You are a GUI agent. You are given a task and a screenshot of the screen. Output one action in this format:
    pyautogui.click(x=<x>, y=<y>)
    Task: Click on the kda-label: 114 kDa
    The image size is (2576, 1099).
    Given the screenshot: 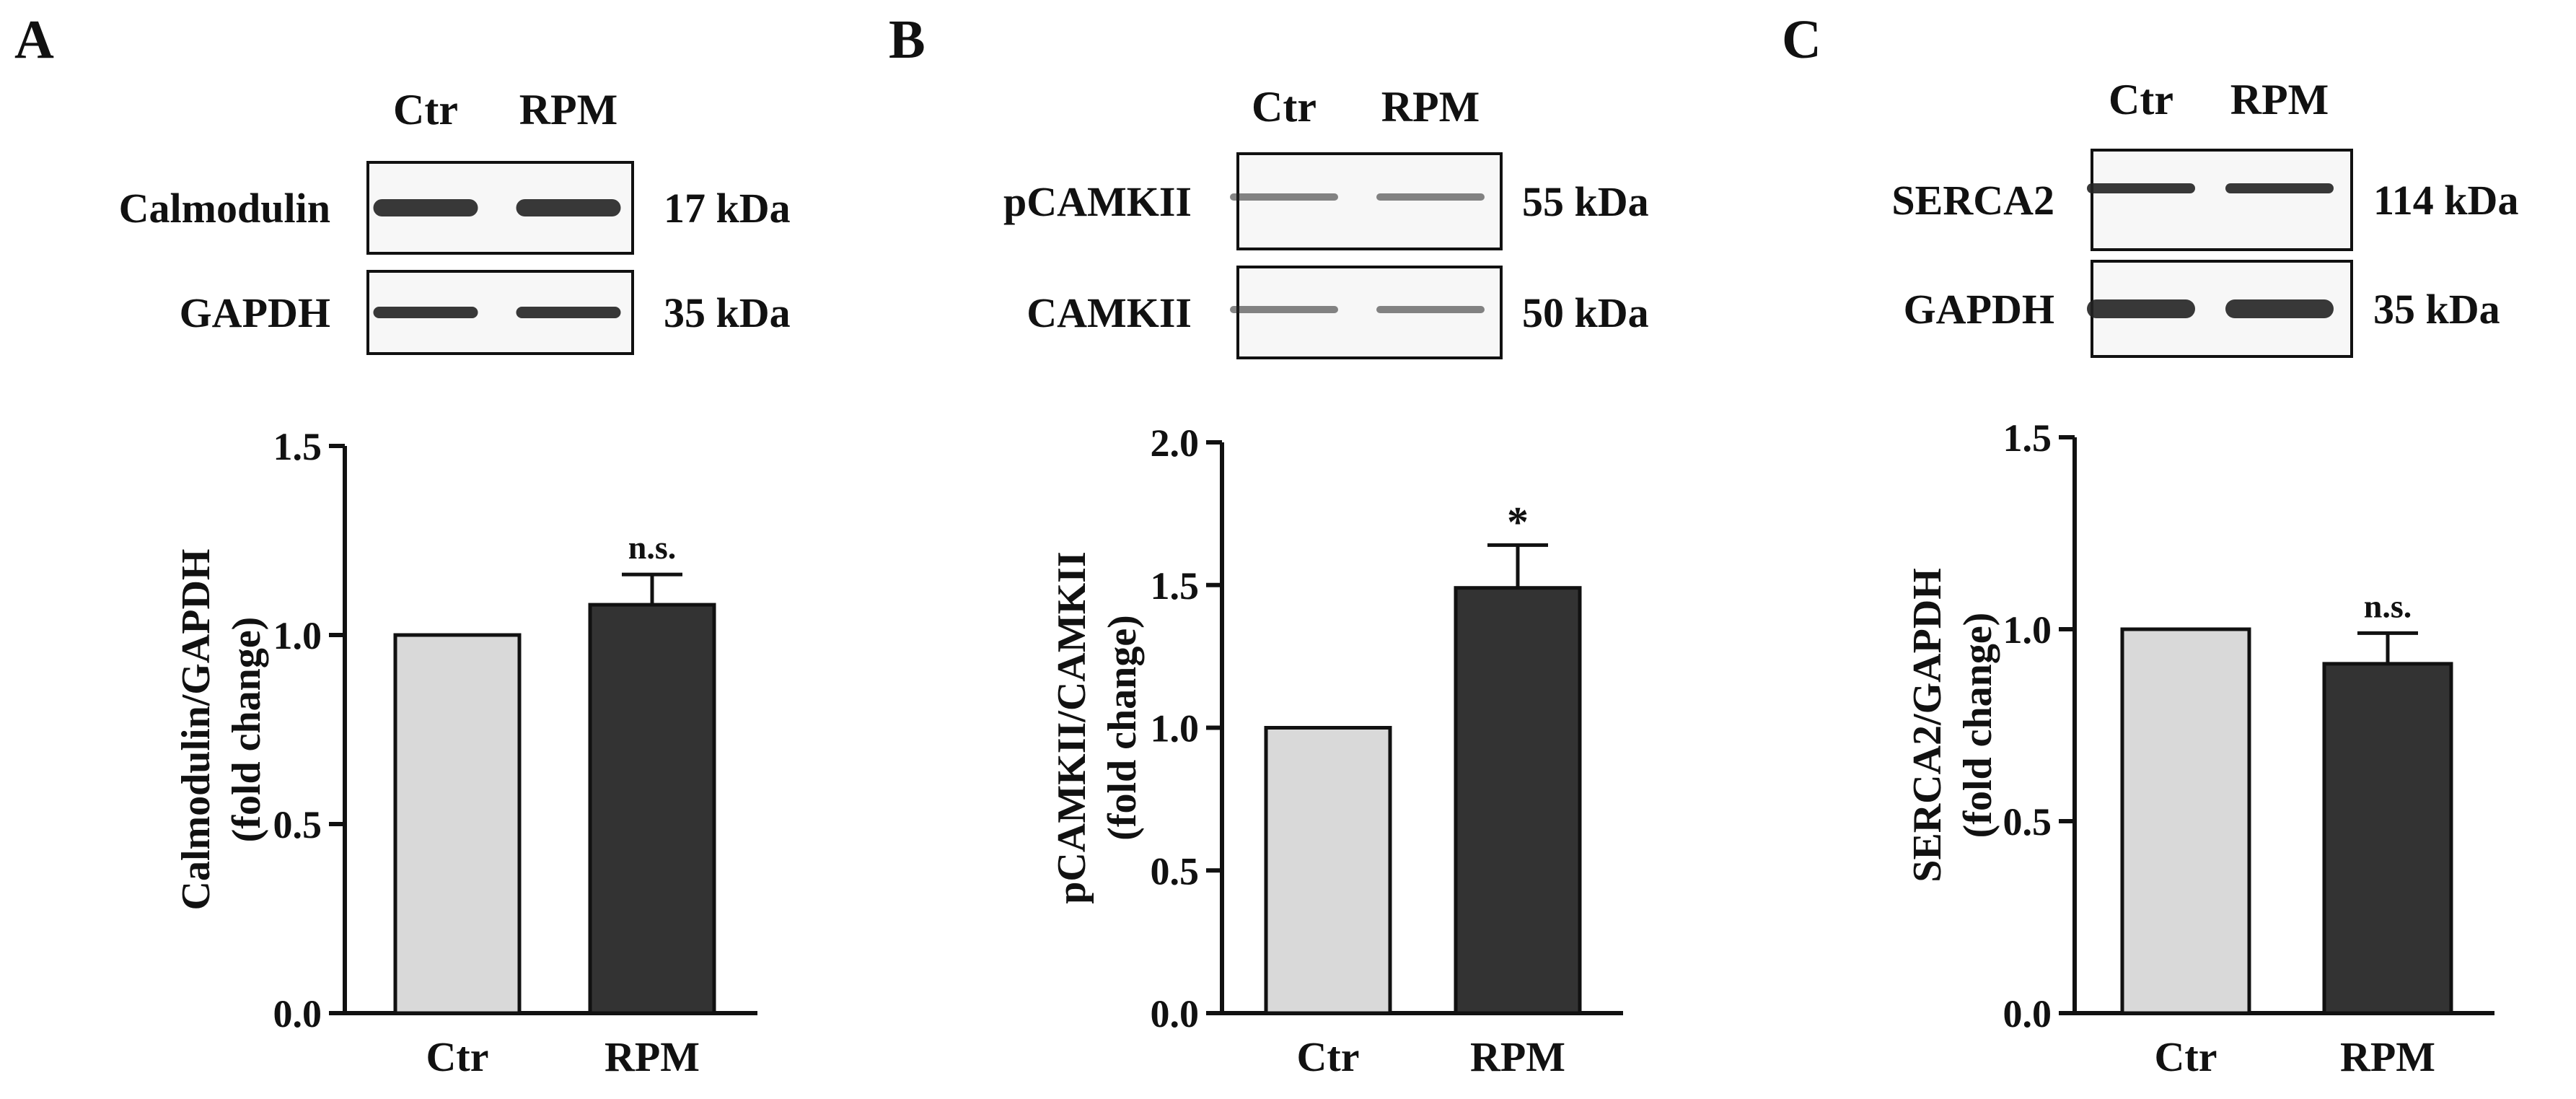 What is the action you would take?
    pyautogui.click(x=2445, y=200)
    